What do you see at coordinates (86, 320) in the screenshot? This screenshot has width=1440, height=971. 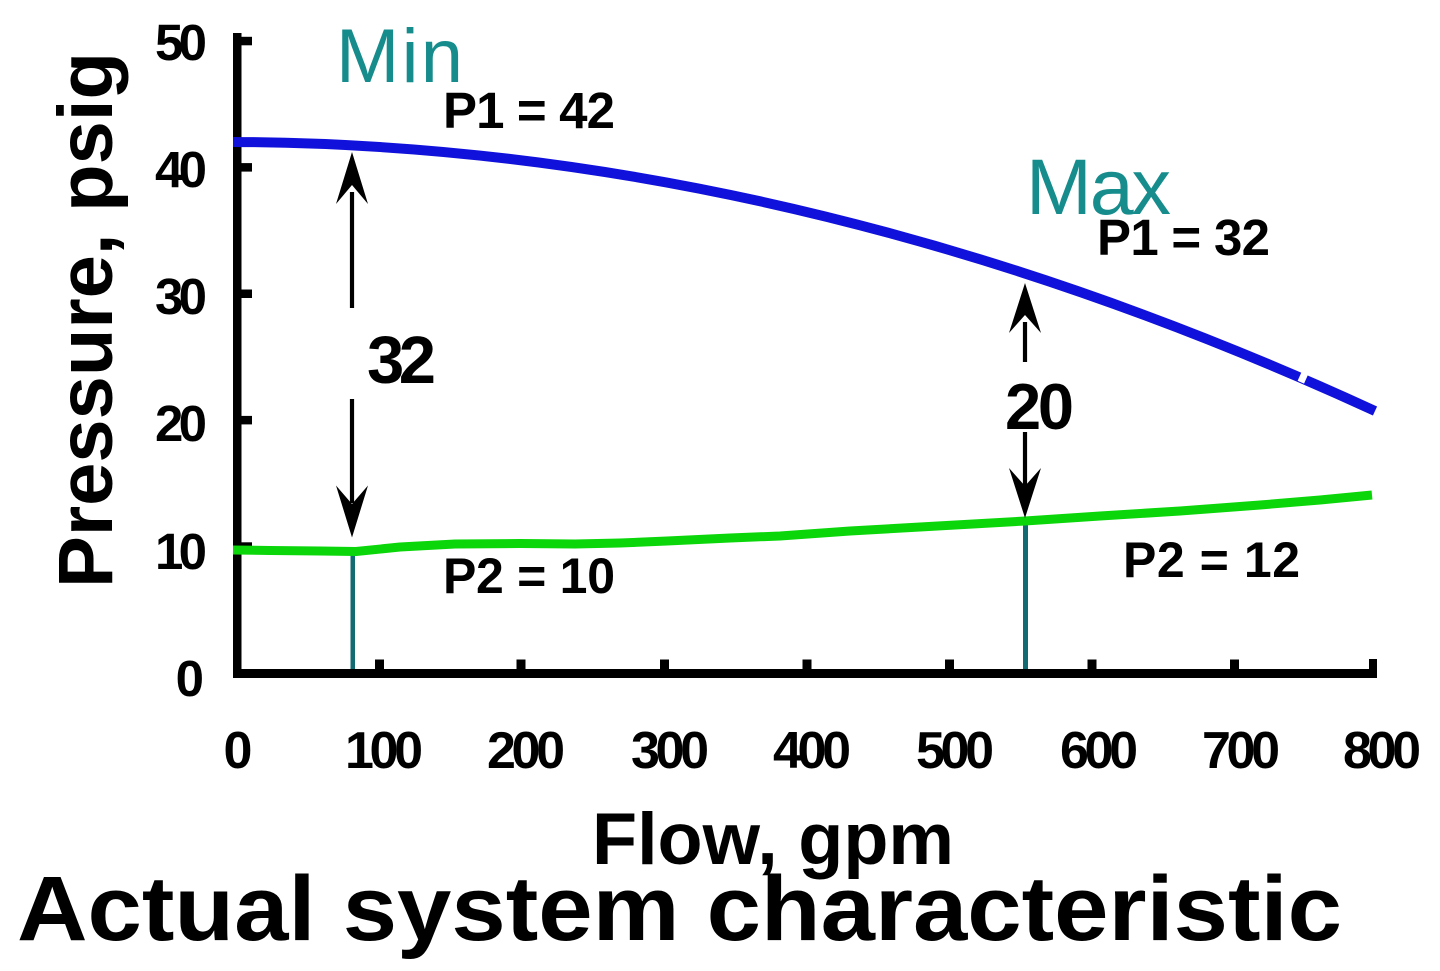 I see `svg-text: Pressure, psig` at bounding box center [86, 320].